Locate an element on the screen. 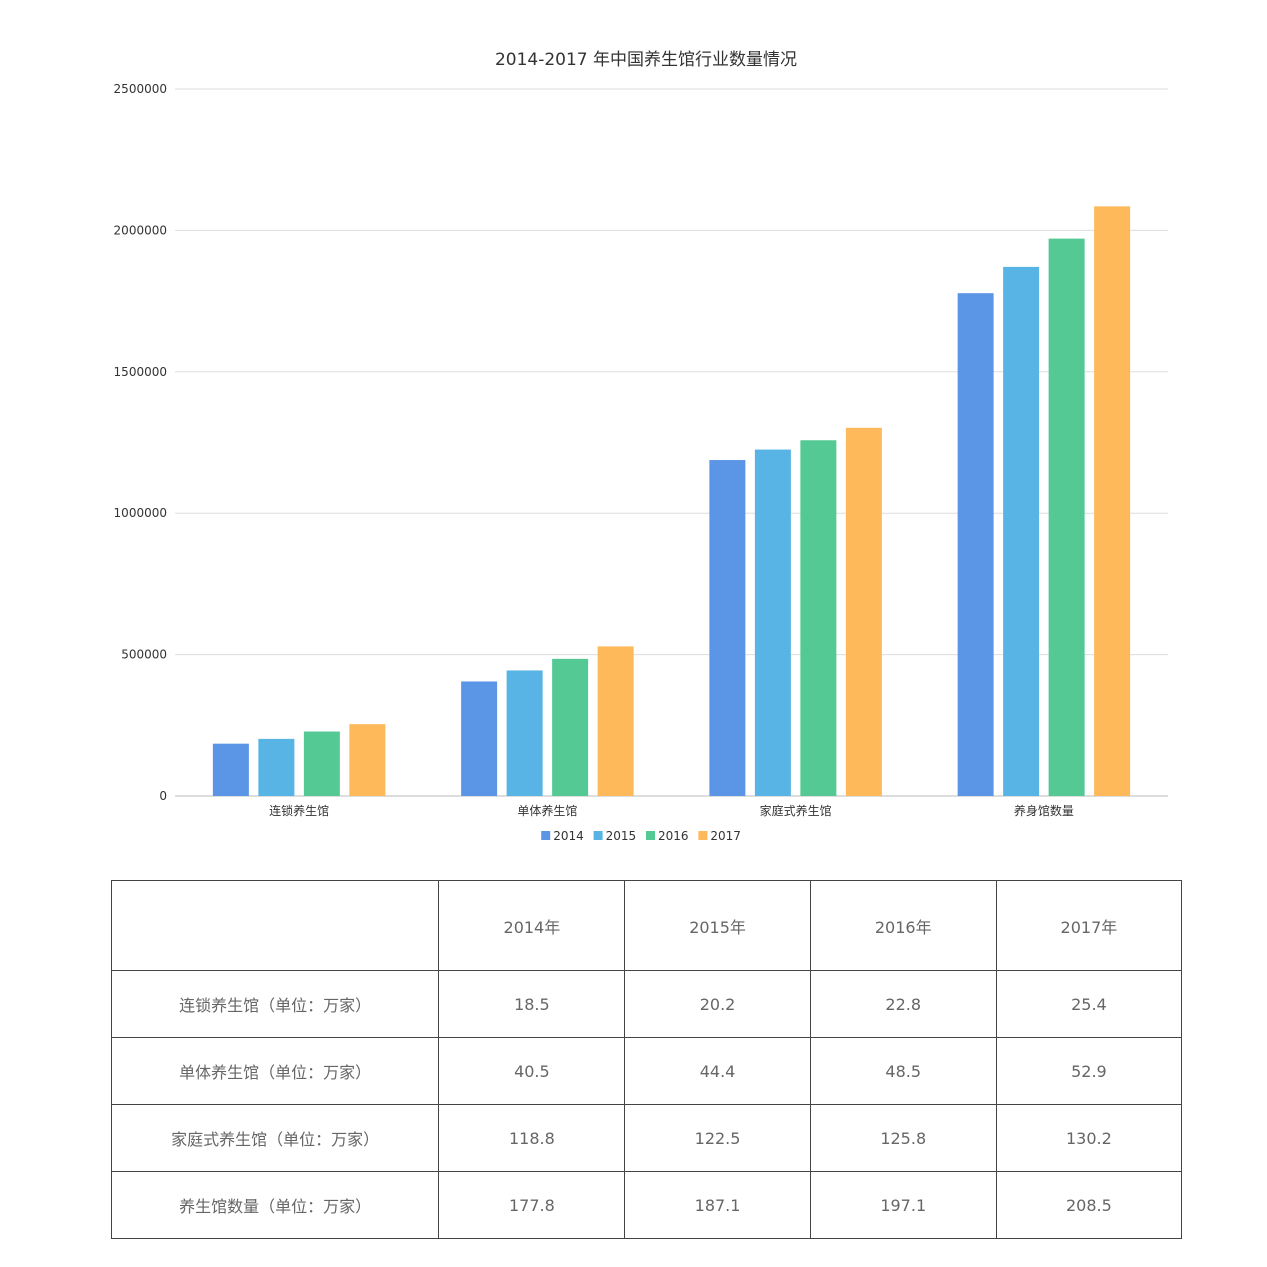 The height and width of the screenshot is (1267, 1267). row-label: 养生馆数量（单位：万家） is located at coordinates (275, 1205).